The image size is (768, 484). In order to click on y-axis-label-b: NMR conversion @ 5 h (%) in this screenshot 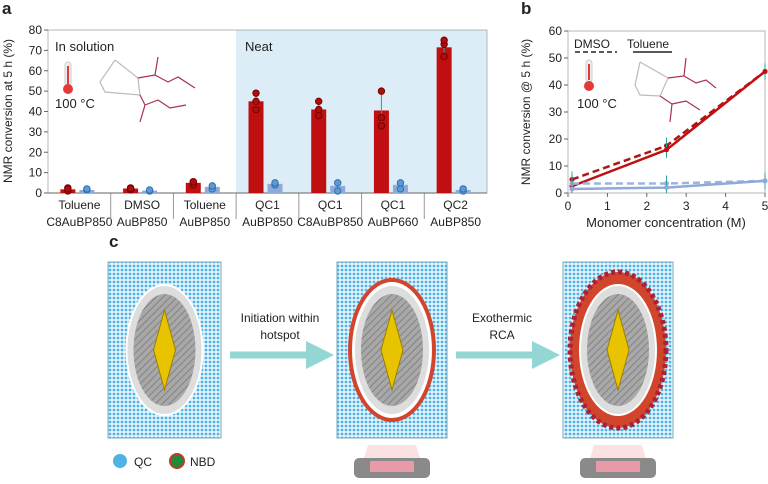, I will do `click(526, 112)`.